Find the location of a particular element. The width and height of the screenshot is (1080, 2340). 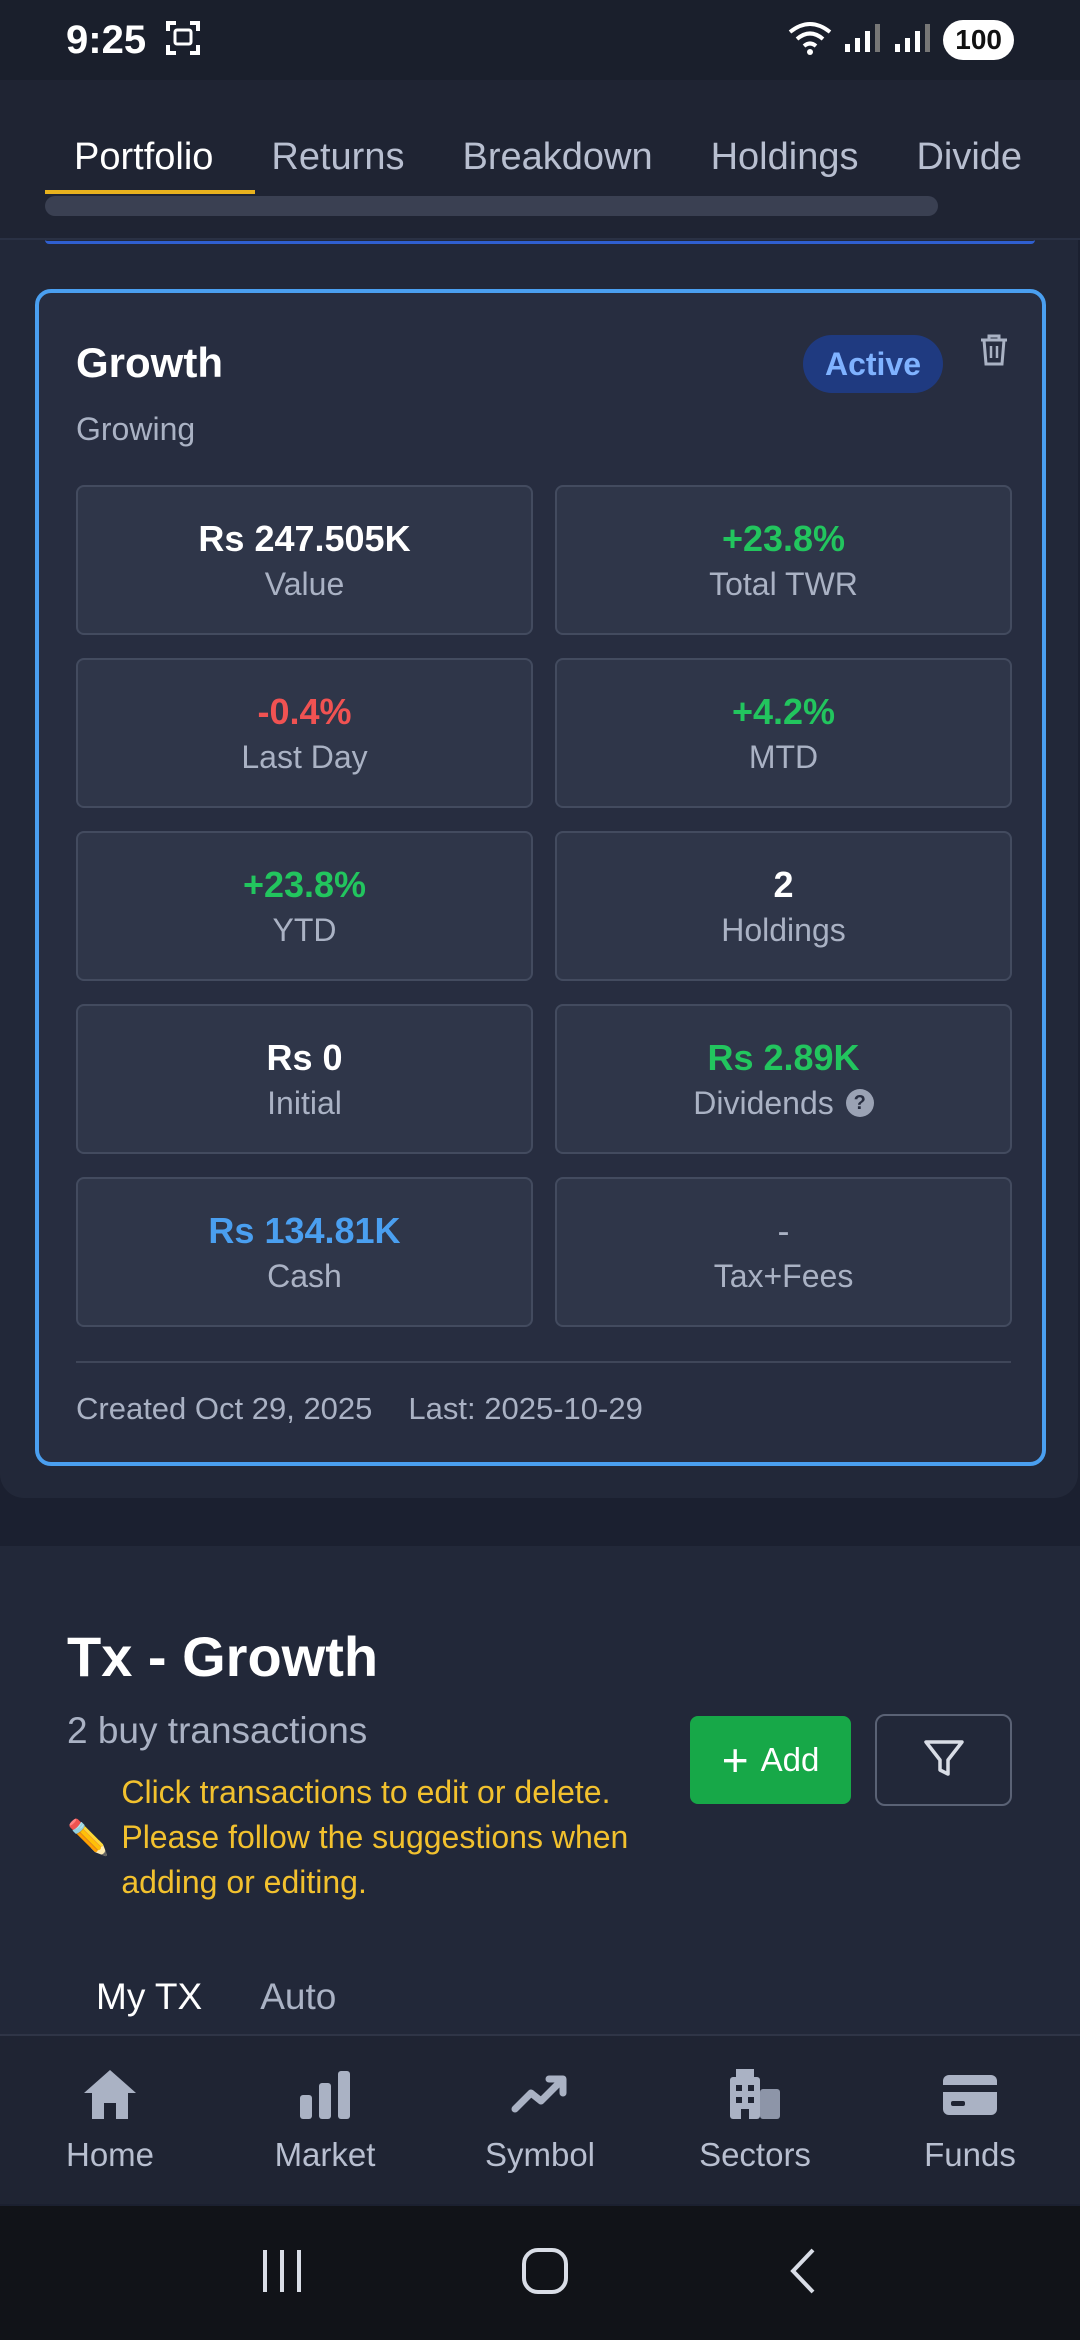

nav-market: Market is located at coordinates (325, 2120).